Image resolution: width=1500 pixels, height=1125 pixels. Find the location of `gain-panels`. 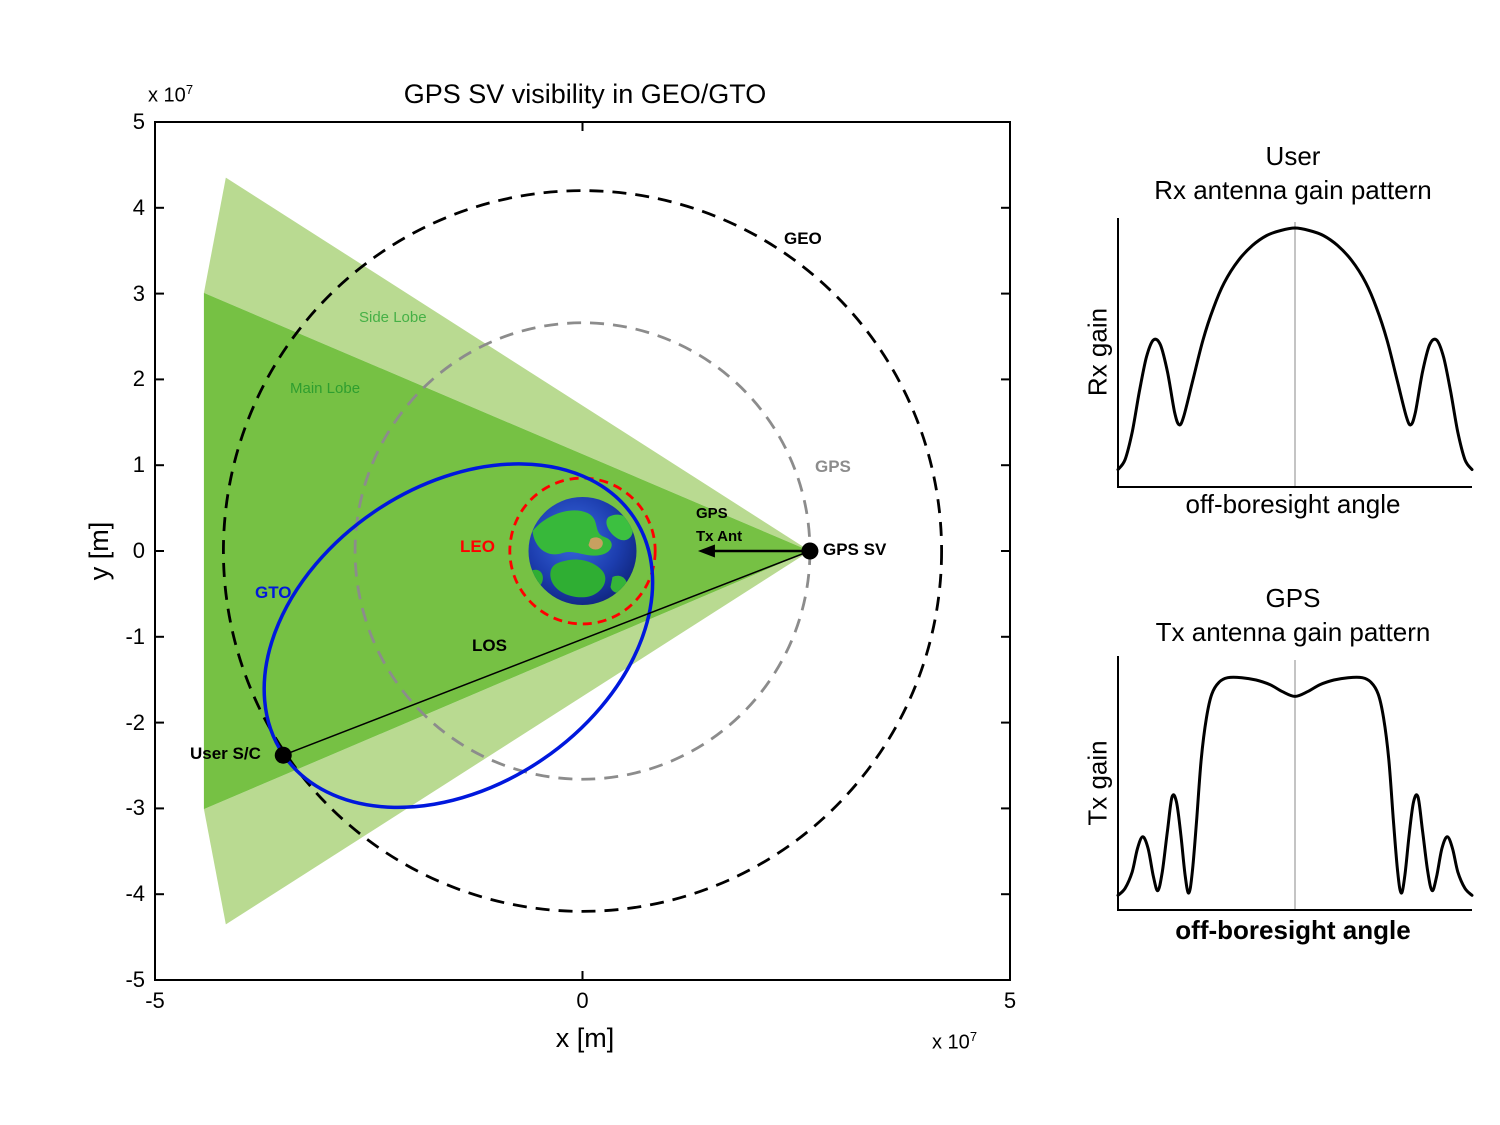

gain-panels is located at coordinates (1295, 564).